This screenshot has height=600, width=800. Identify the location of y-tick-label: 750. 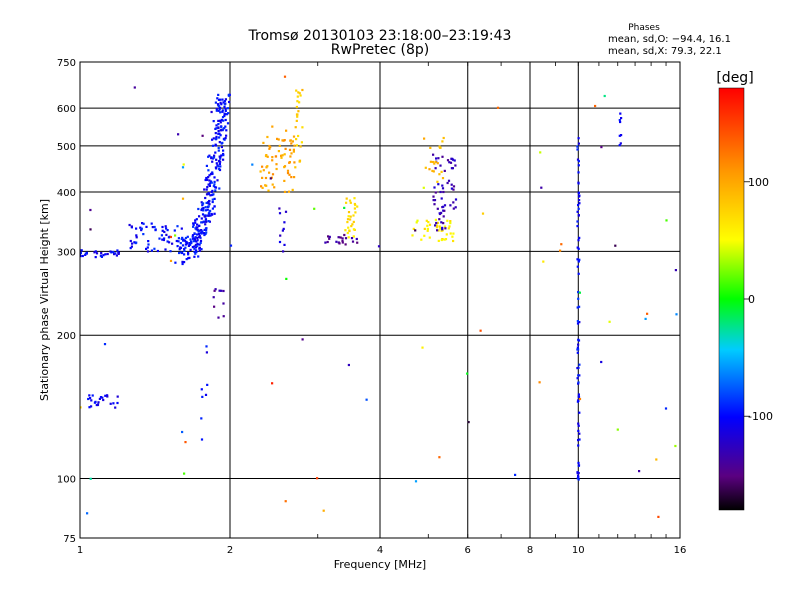
(66, 63).